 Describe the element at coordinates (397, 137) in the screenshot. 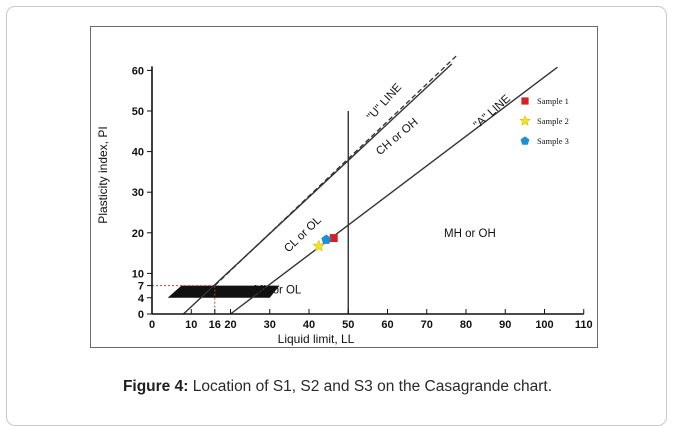

I see `region-label-choroh: CH or OH` at that location.